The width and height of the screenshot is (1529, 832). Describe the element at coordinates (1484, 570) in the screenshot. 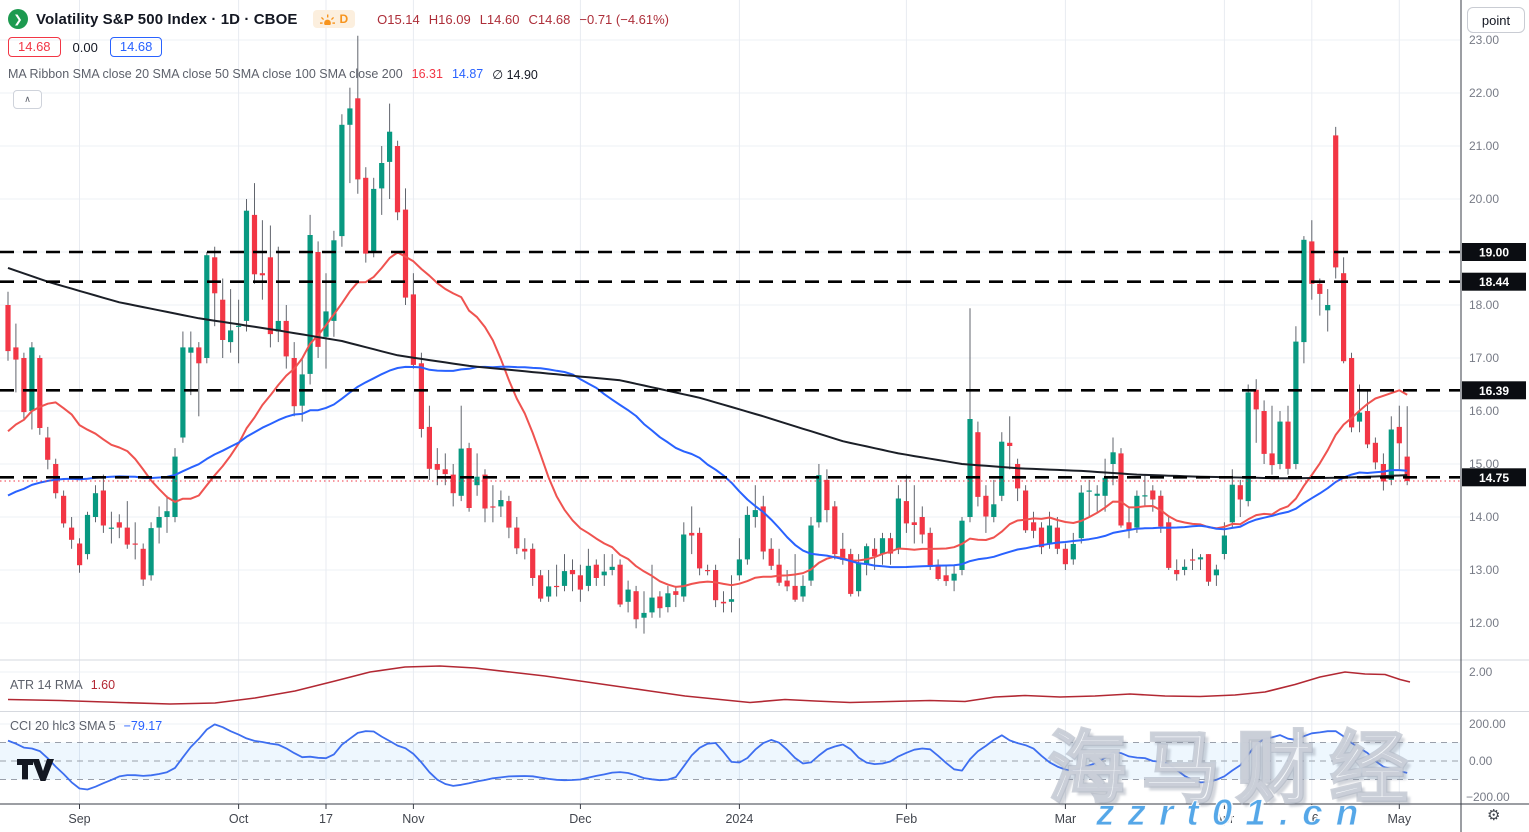

I see `svg-text: 13.00` at that location.